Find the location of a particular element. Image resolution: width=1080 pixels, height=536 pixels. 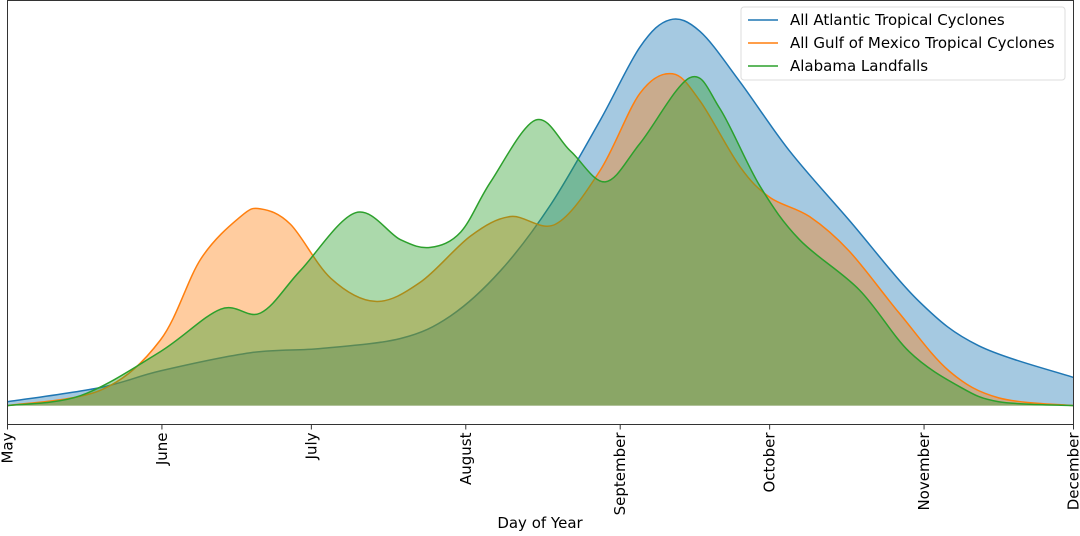

x-tick-label: July is located at coordinates (311, 446).